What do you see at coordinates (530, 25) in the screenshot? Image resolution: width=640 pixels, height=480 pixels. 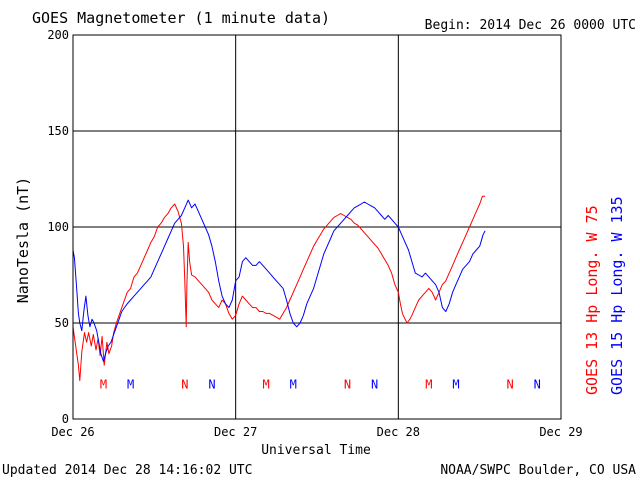 I see `begin-label: Begin: 2014 Dec 26 0000 UTC` at bounding box center [530, 25].